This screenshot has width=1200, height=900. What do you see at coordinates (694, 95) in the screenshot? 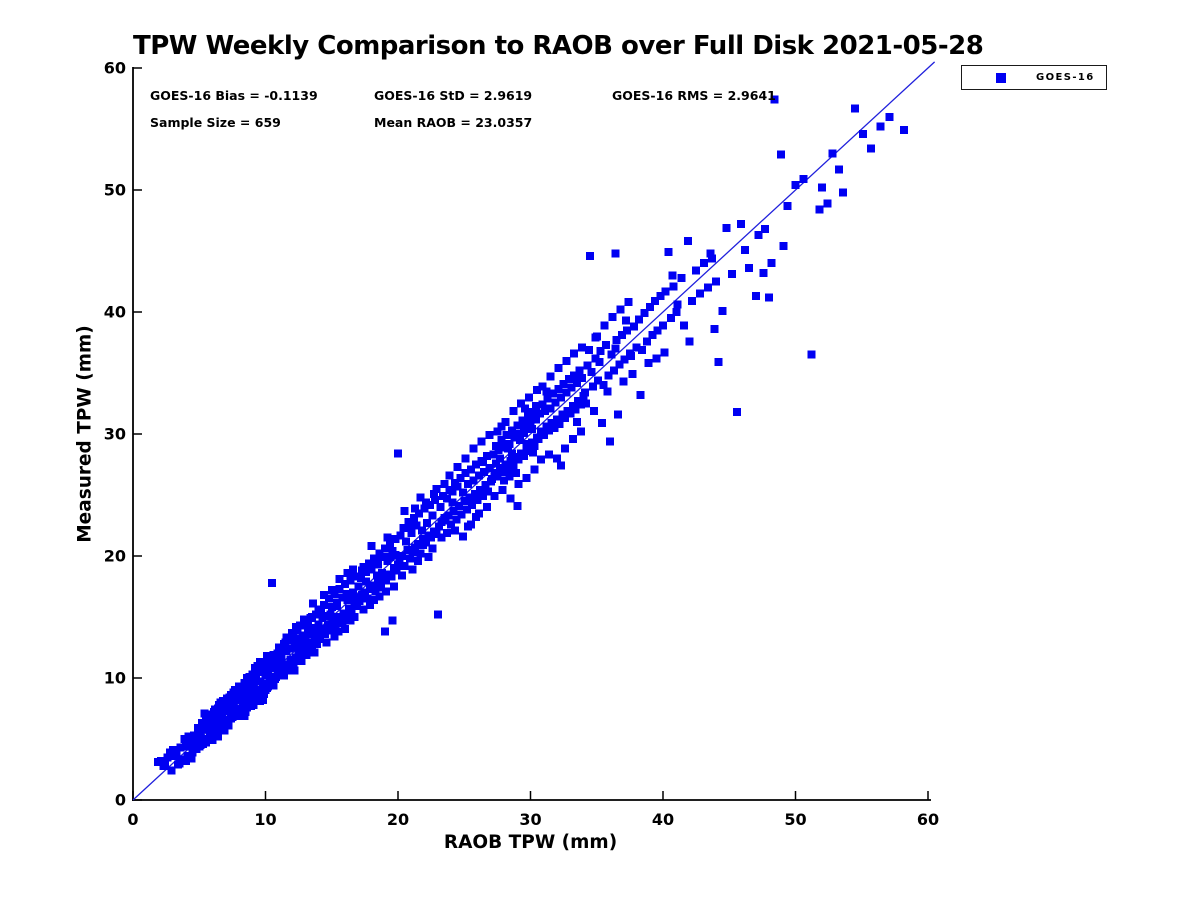
I see `stat-rms: GOES-16 RMS = 2.9641` at bounding box center [694, 95].